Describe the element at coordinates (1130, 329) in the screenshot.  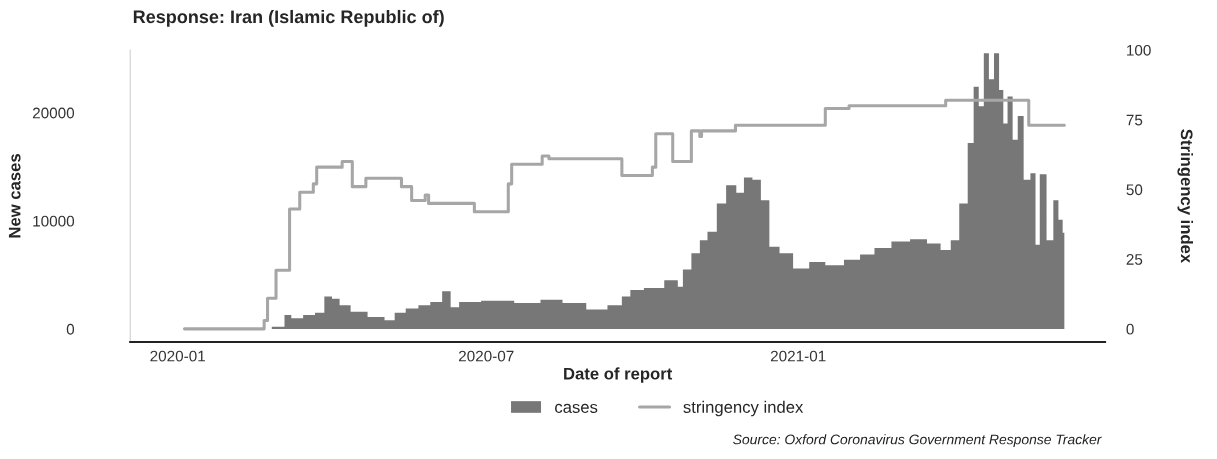
I see `y2-tick-label: 0` at that location.